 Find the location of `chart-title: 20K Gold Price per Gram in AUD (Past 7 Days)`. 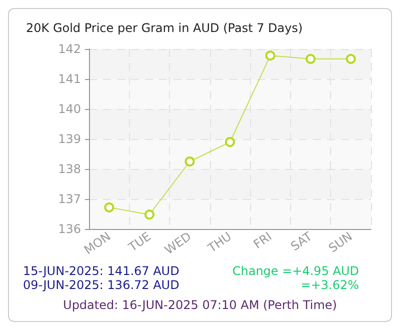

chart-title: 20K Gold Price per Gram in AUD (Past 7 Days) is located at coordinates (164, 28).